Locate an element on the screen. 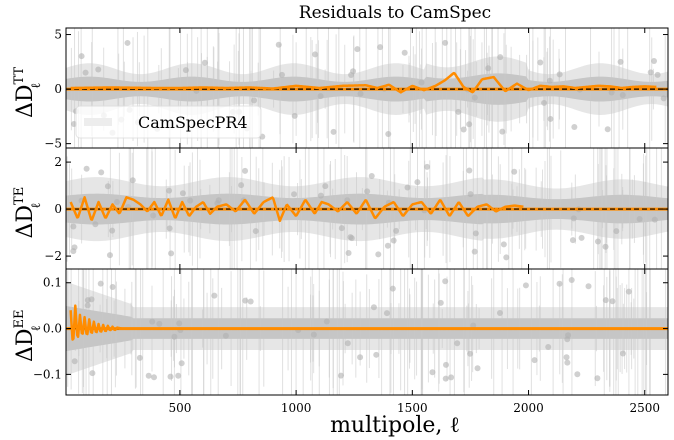 The image size is (674, 440). x-axis-label: multipole, ℓ is located at coordinates (395, 425).